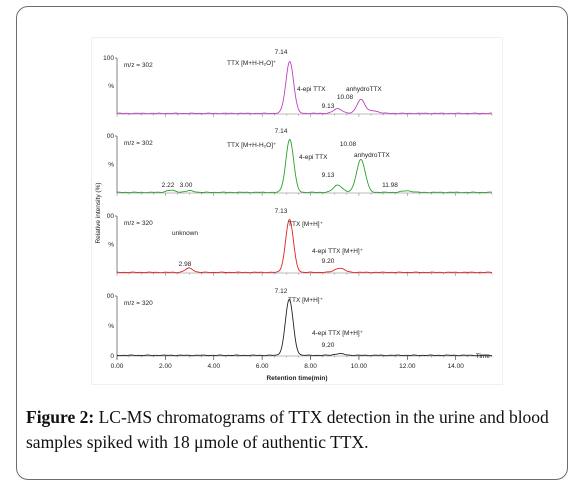  What do you see at coordinates (390, 185) in the screenshot?
I see `peak-label: 11.98` at bounding box center [390, 185].